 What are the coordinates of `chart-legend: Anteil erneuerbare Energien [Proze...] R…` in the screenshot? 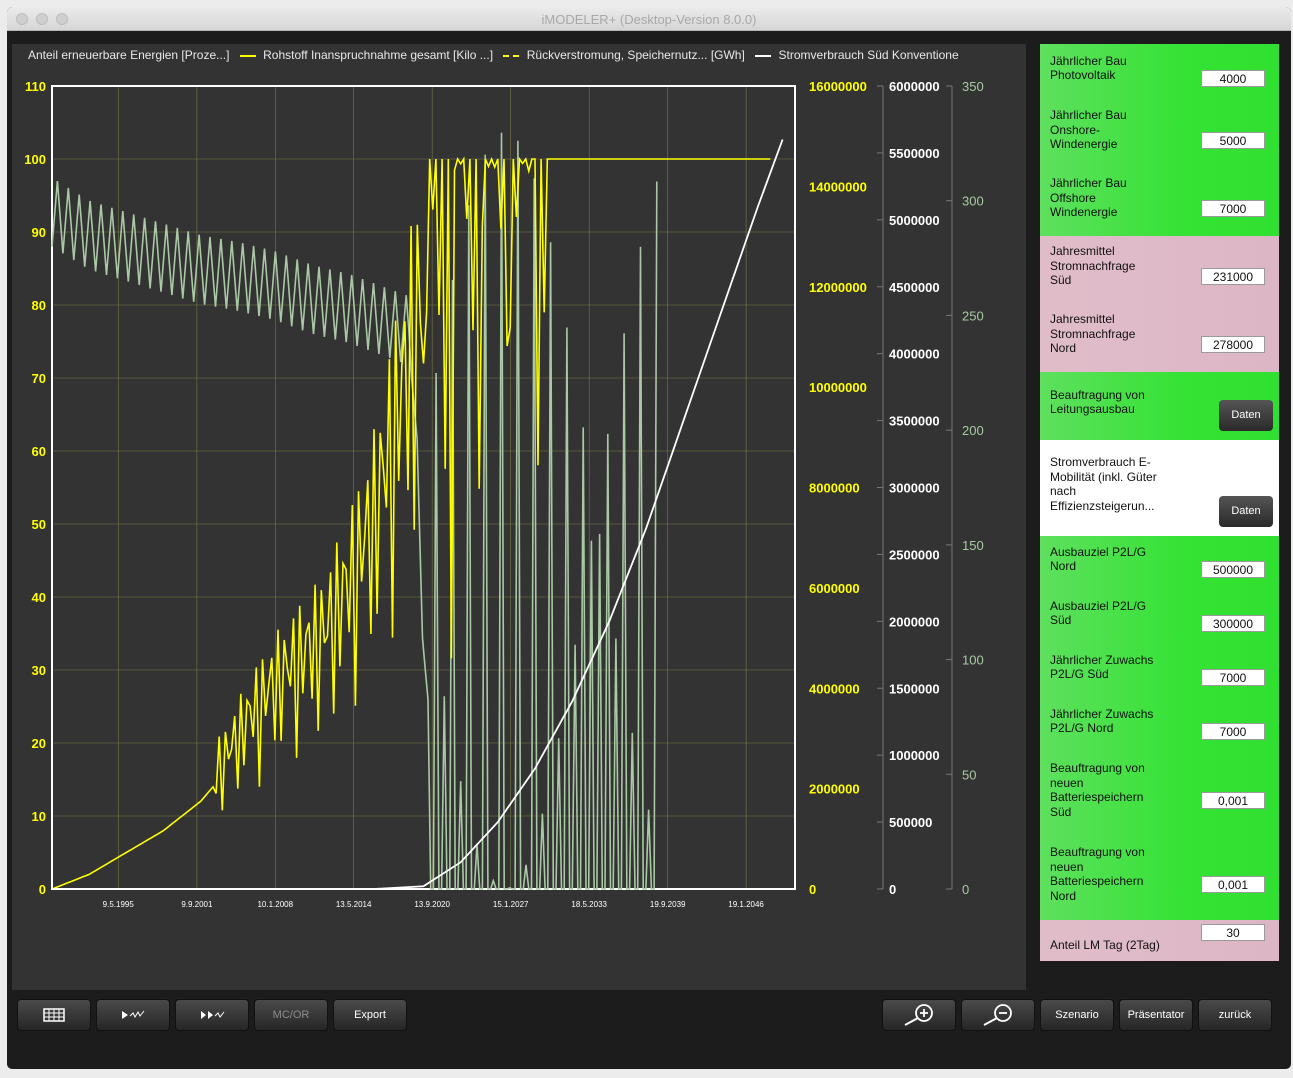 It's located at (507, 55).